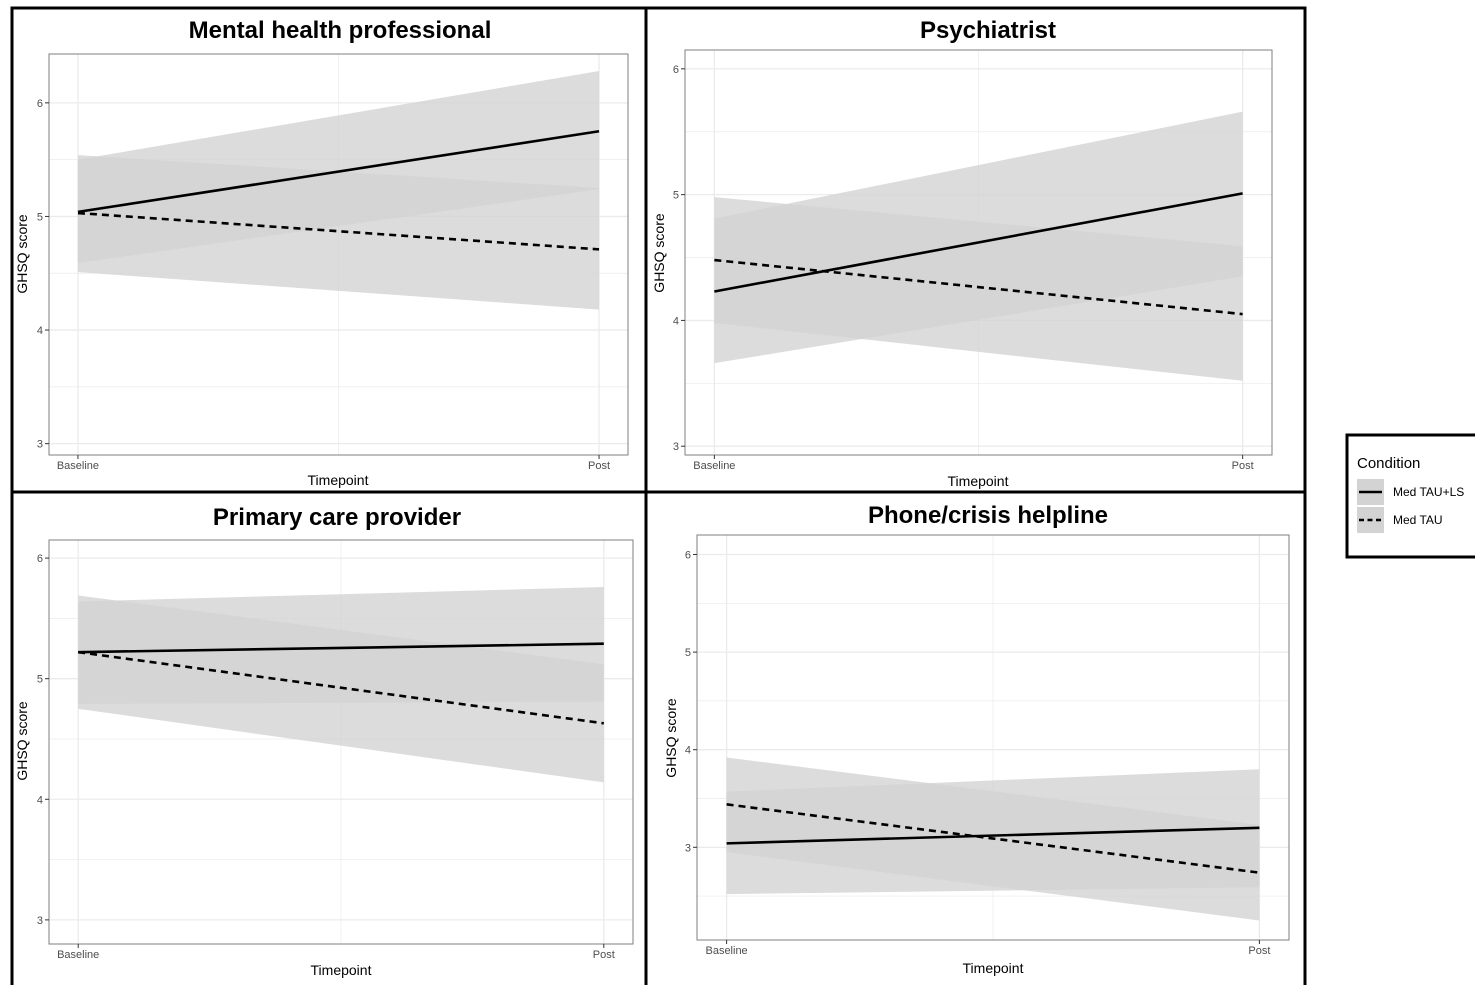 The height and width of the screenshot is (985, 1475). I want to click on panel-title: Psychiatrist, so click(988, 30).